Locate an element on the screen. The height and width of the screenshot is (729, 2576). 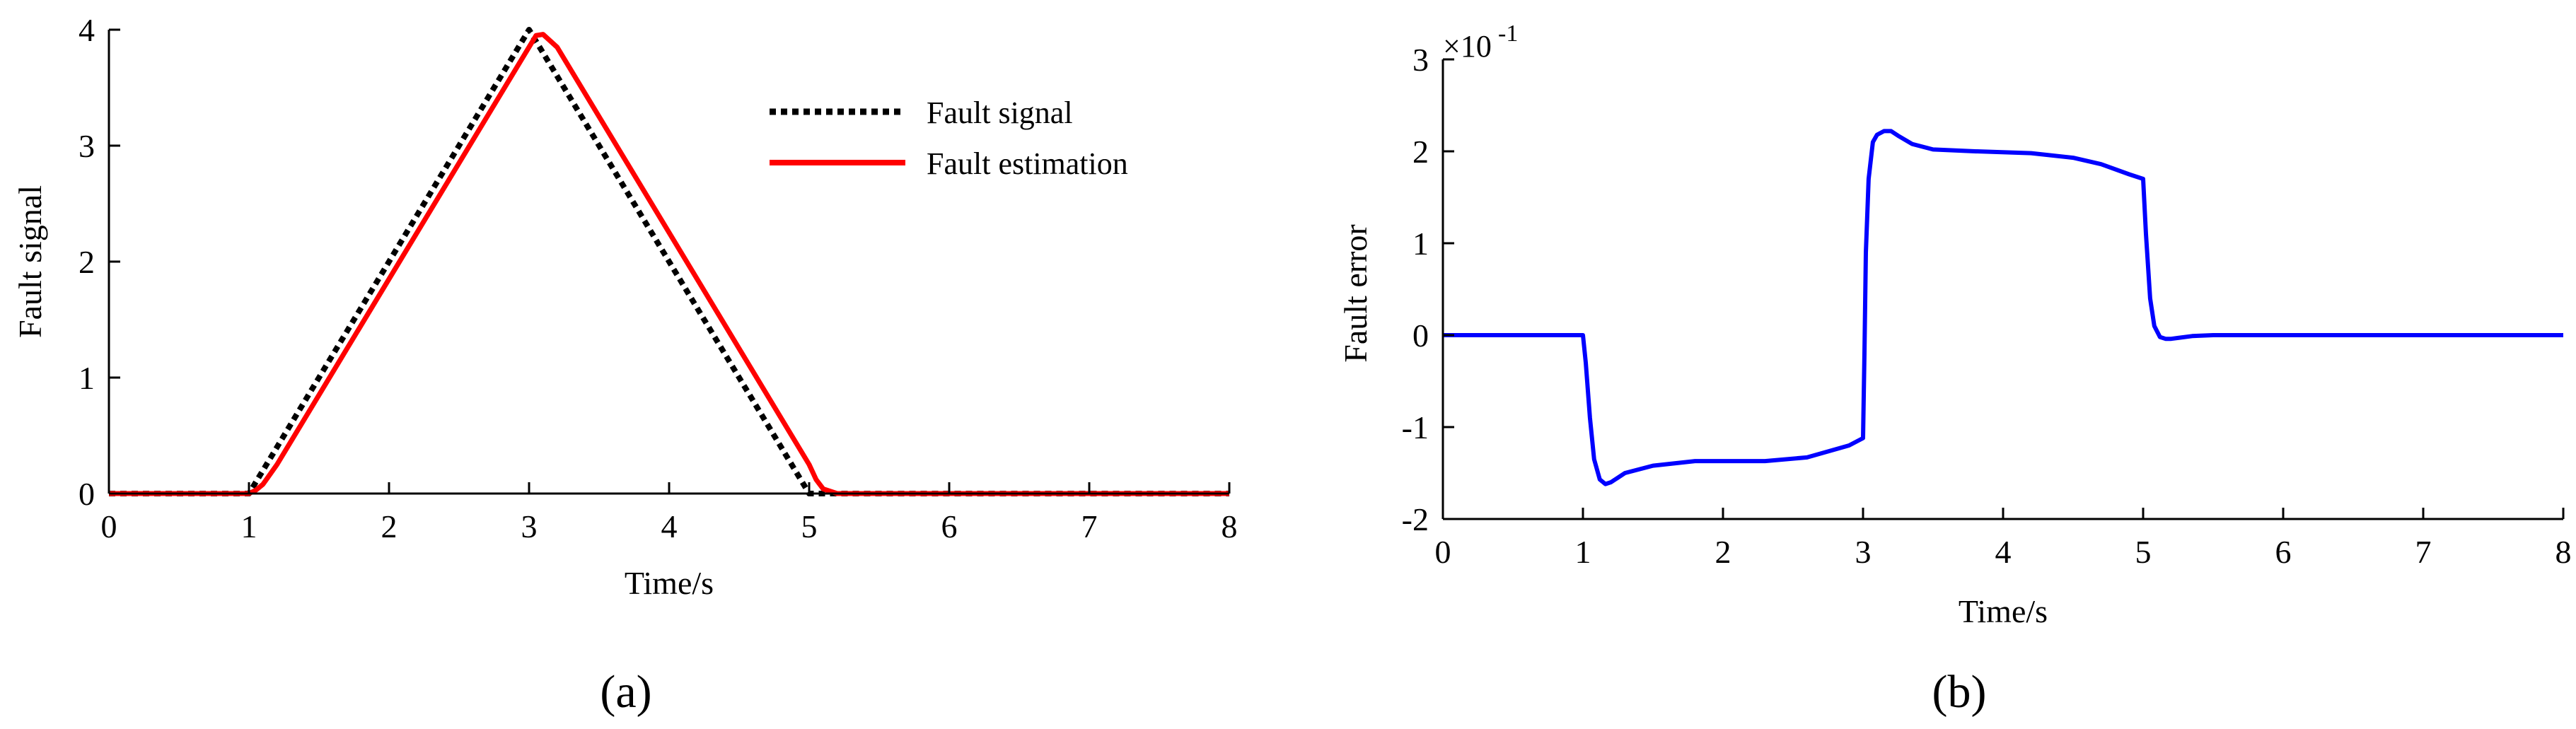
y-tick-label-a: 1 is located at coordinates (87, 378).